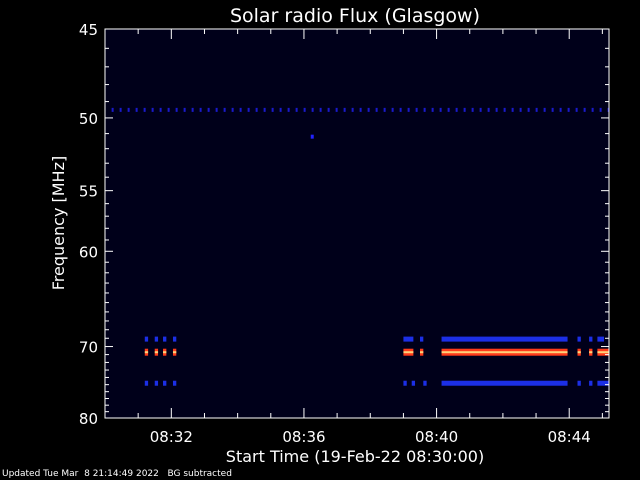 The width and height of the screenshot is (640, 480). What do you see at coordinates (88, 192) in the screenshot?
I see `y-tick-label: 55` at bounding box center [88, 192].